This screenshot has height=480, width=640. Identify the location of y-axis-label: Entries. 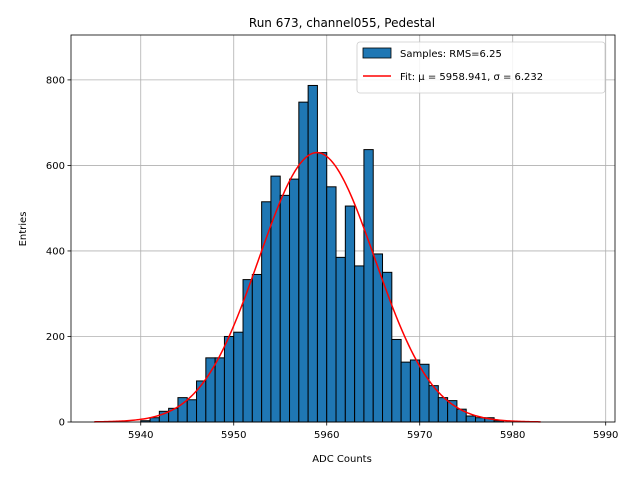
(23, 229).